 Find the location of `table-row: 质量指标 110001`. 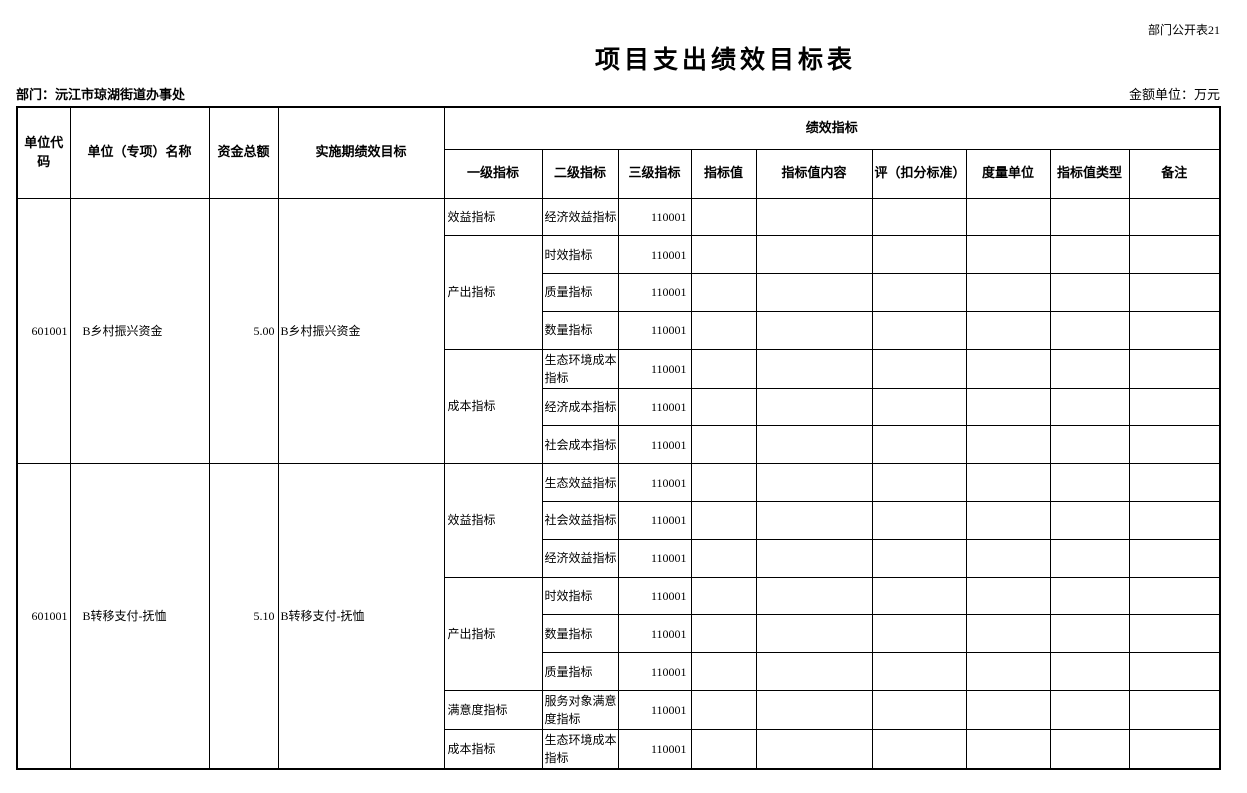

table-row: 质量指标 110001 is located at coordinates (619, 672).